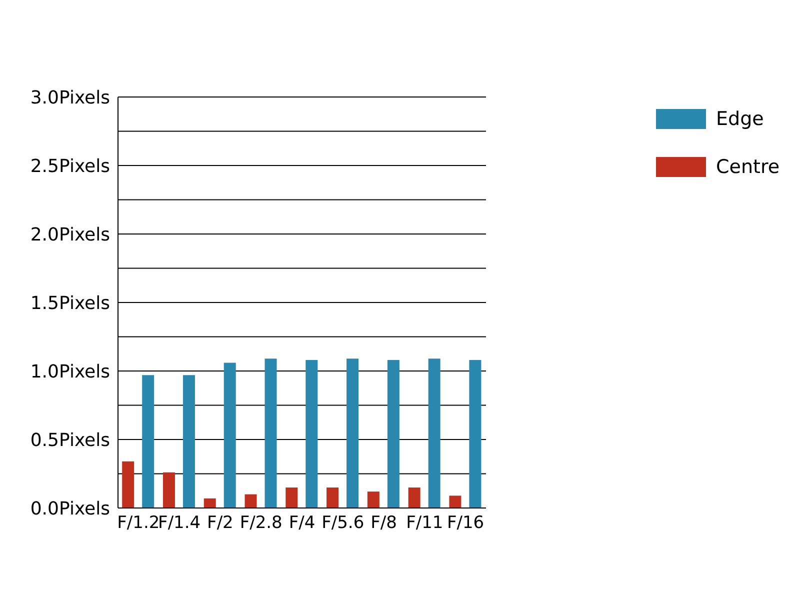 Image resolution: width=800 pixels, height=600 pixels. What do you see at coordinates (302, 523) in the screenshot?
I see `x-tick-label: F/4` at bounding box center [302, 523].